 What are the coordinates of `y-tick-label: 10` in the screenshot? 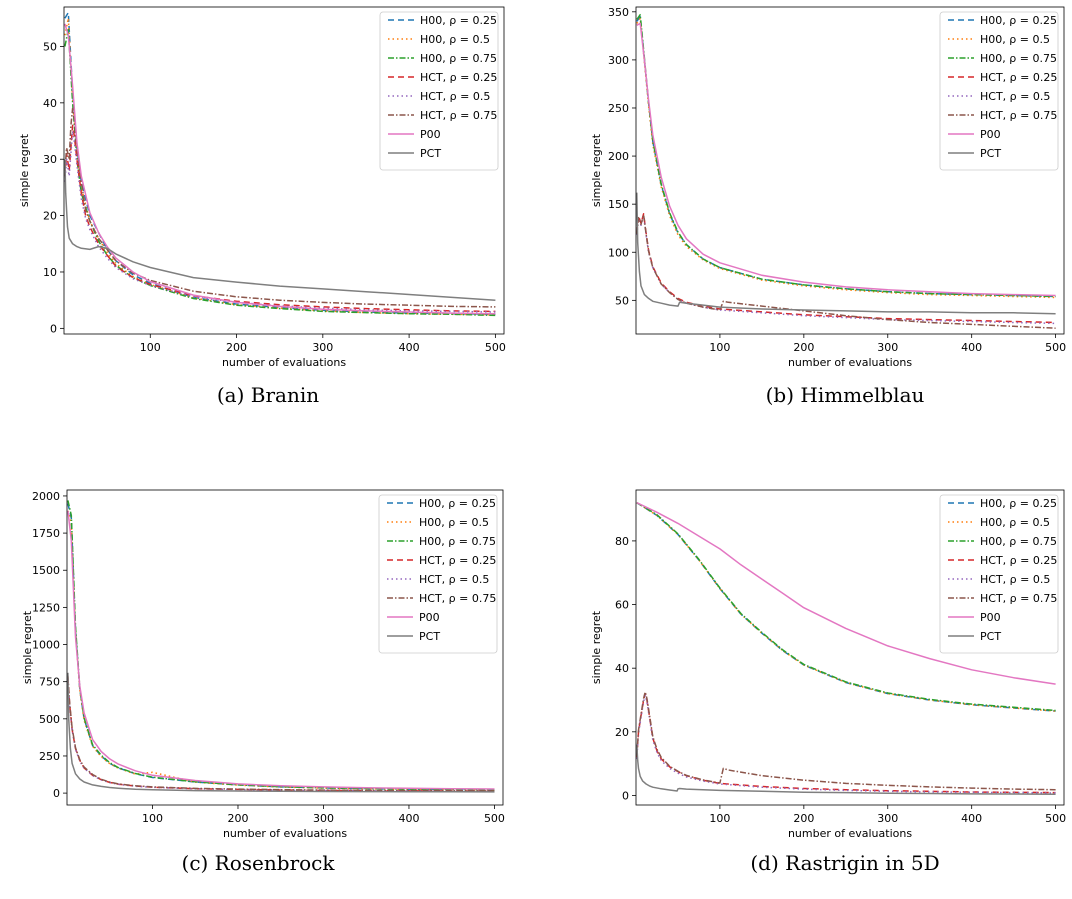 It's located at (50, 272).